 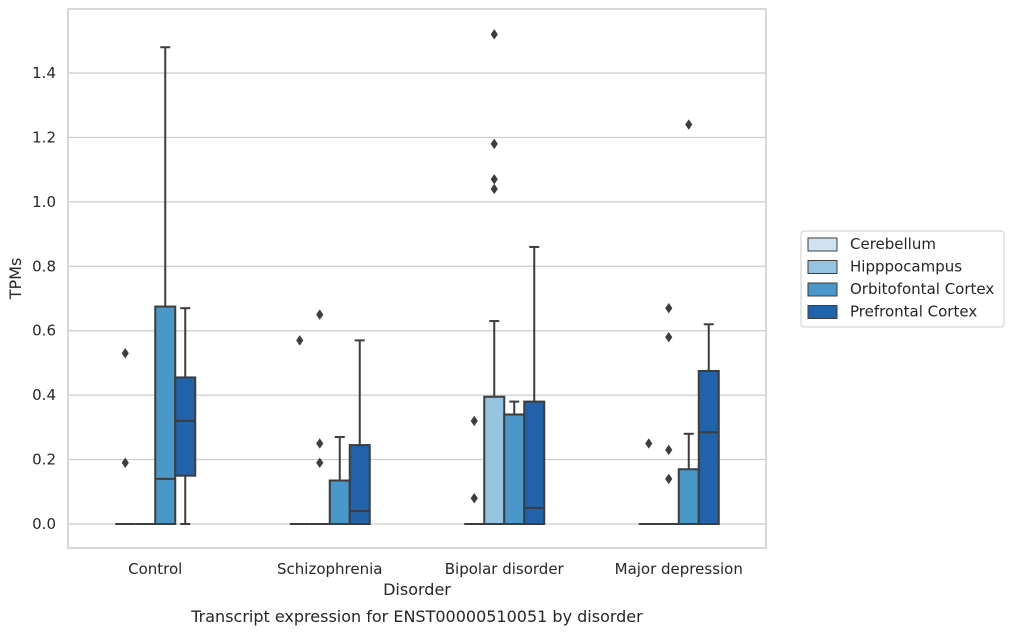 I want to click on y-tick-label: 0.2, so click(x=44, y=460).